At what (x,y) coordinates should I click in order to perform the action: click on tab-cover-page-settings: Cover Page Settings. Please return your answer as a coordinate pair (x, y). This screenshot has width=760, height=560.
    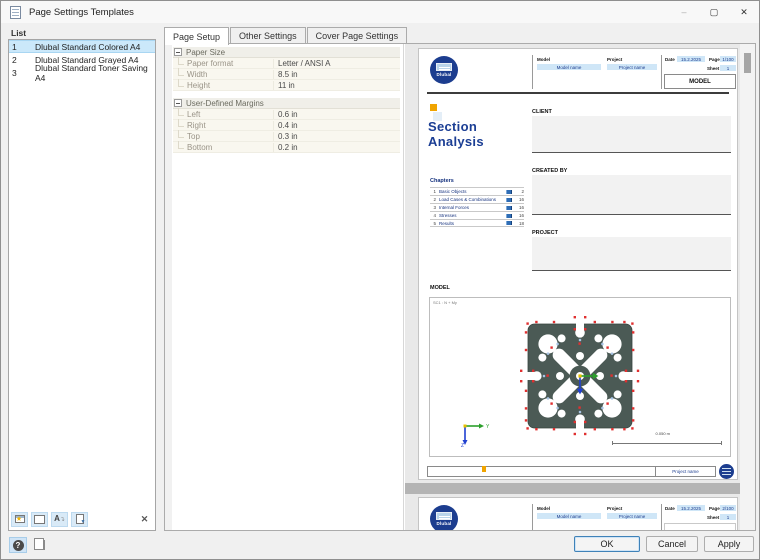
    Looking at the image, I should click on (357, 35).